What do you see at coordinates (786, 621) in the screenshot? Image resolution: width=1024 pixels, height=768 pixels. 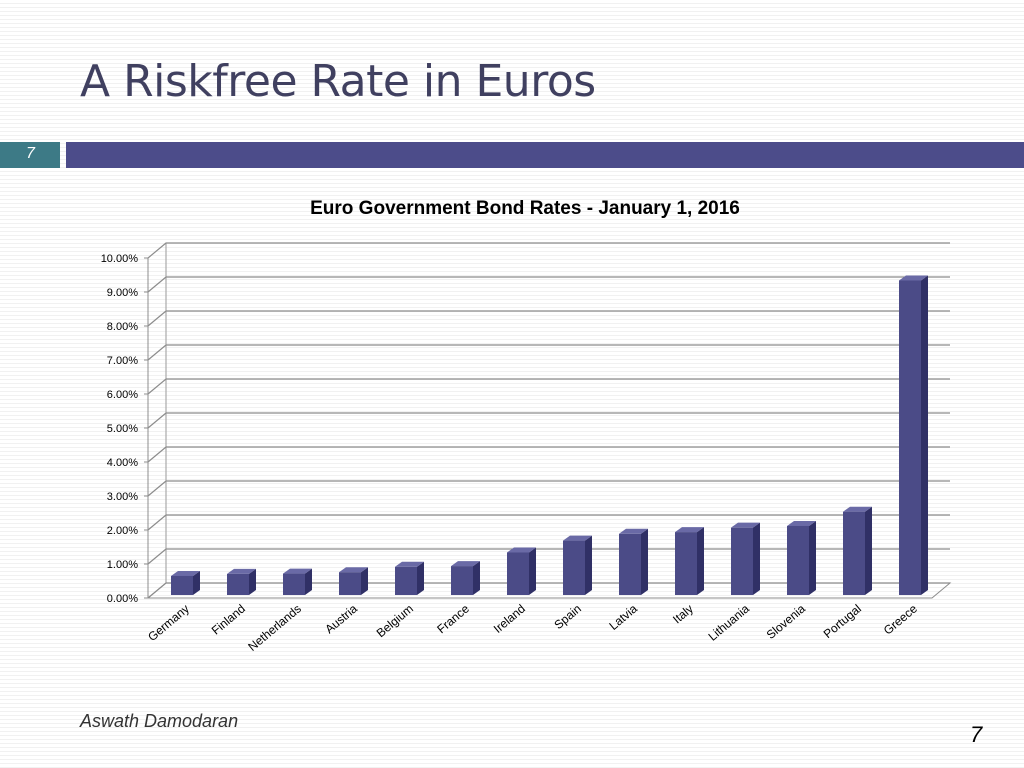 I see `x-tick-label: Slovenia` at bounding box center [786, 621].